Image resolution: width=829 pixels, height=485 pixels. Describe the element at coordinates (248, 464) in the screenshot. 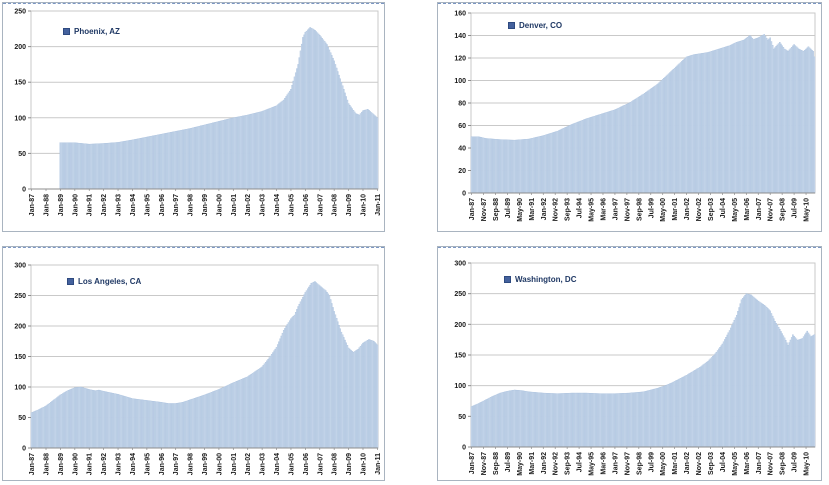

I see `x-tick-label: Jan-02` at that location.